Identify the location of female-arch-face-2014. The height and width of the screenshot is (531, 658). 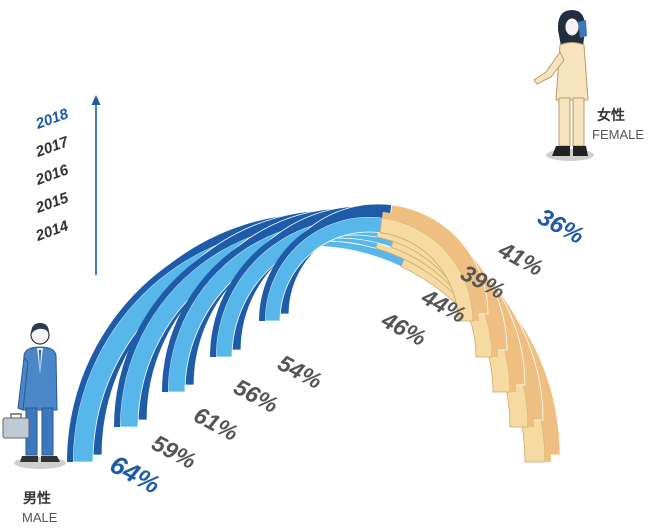
(426, 269).